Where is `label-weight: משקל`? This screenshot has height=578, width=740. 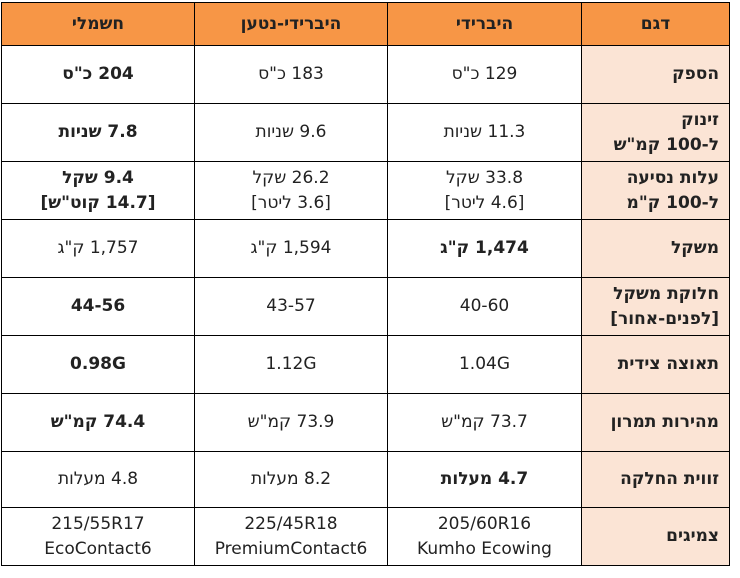
label-weight: משקל is located at coordinates (655, 248).